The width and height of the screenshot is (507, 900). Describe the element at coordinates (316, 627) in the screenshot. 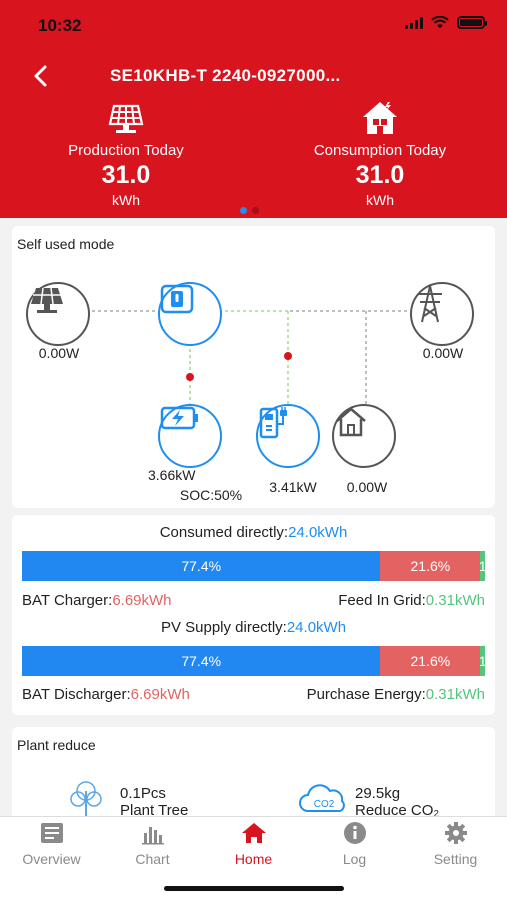

I see `pv-supply-value: 24.0kWh` at that location.